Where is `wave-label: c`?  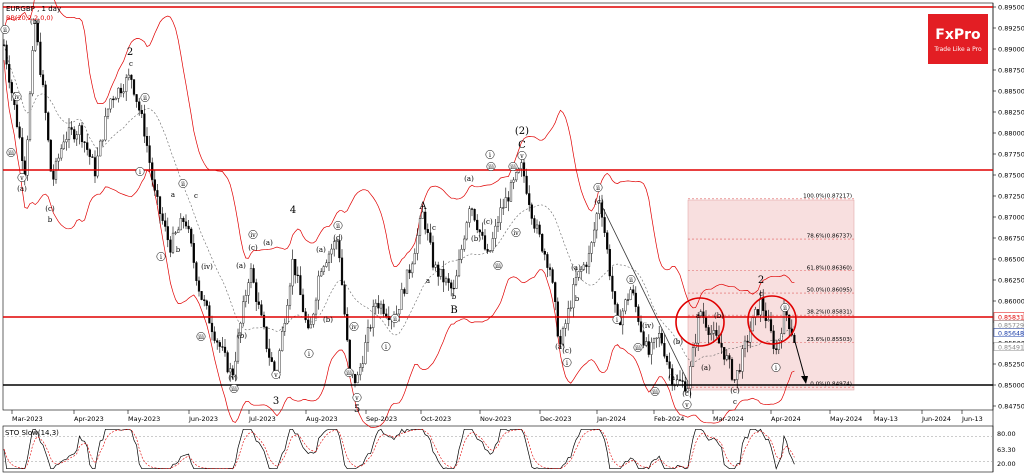 wave-label: c is located at coordinates (735, 402).